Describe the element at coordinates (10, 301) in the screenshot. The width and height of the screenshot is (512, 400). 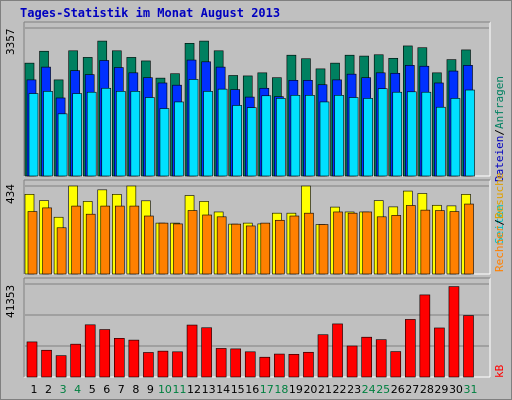
I see `ymax-label-bottom: 41353` at that location.